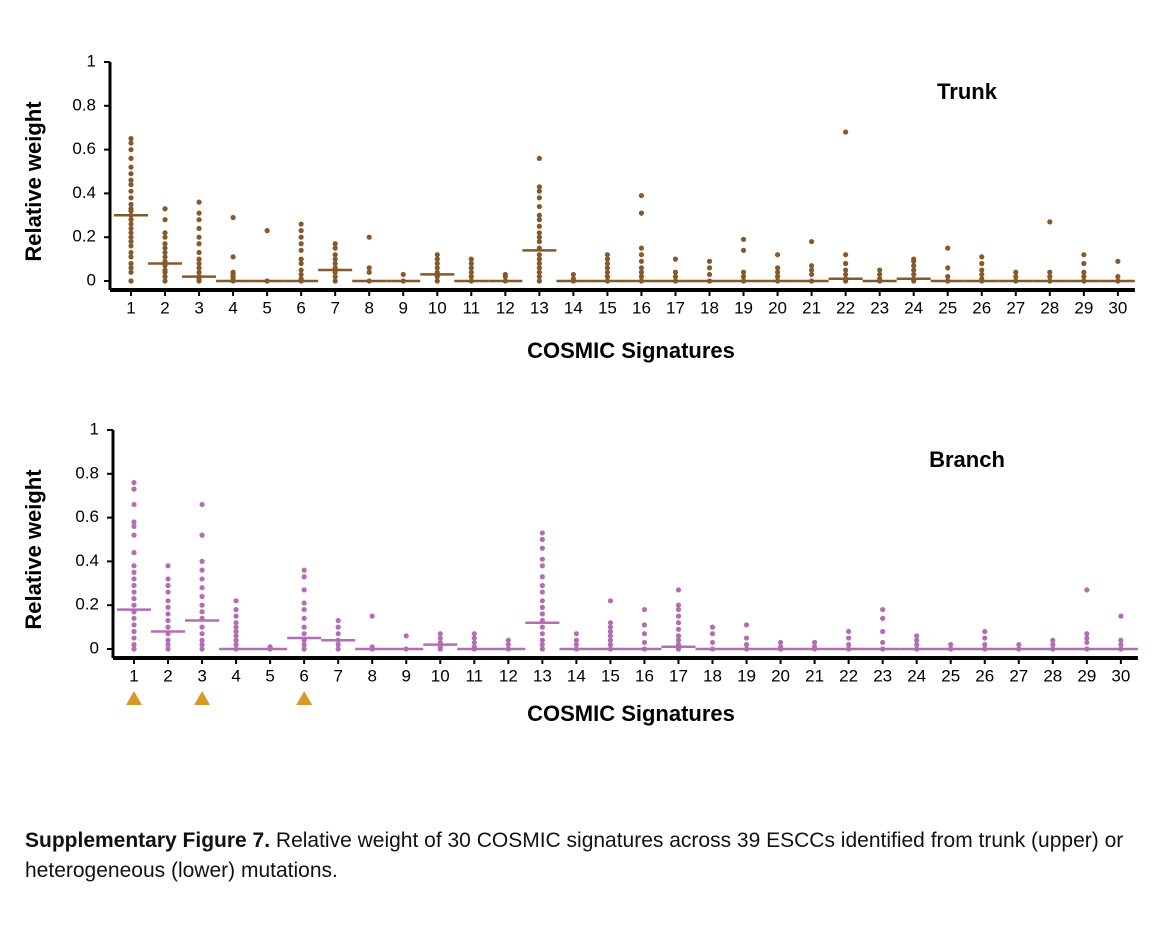  I want to click on x-tick-label: 4, so click(232, 307).